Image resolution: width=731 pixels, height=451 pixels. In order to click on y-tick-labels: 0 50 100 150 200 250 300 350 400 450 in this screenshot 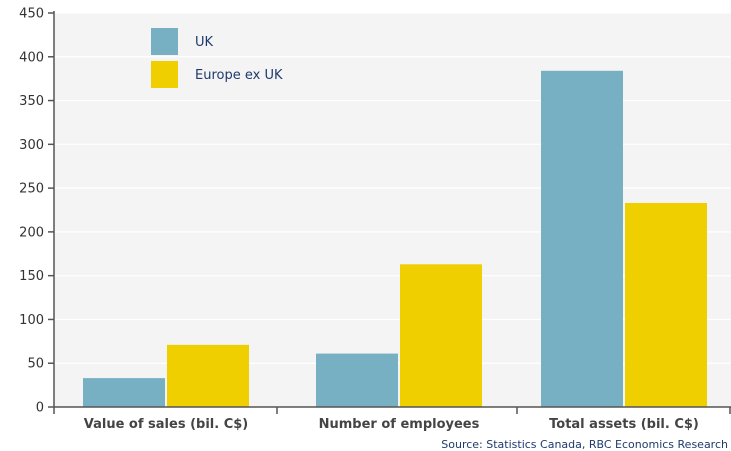, I will do `click(31, 211)`.